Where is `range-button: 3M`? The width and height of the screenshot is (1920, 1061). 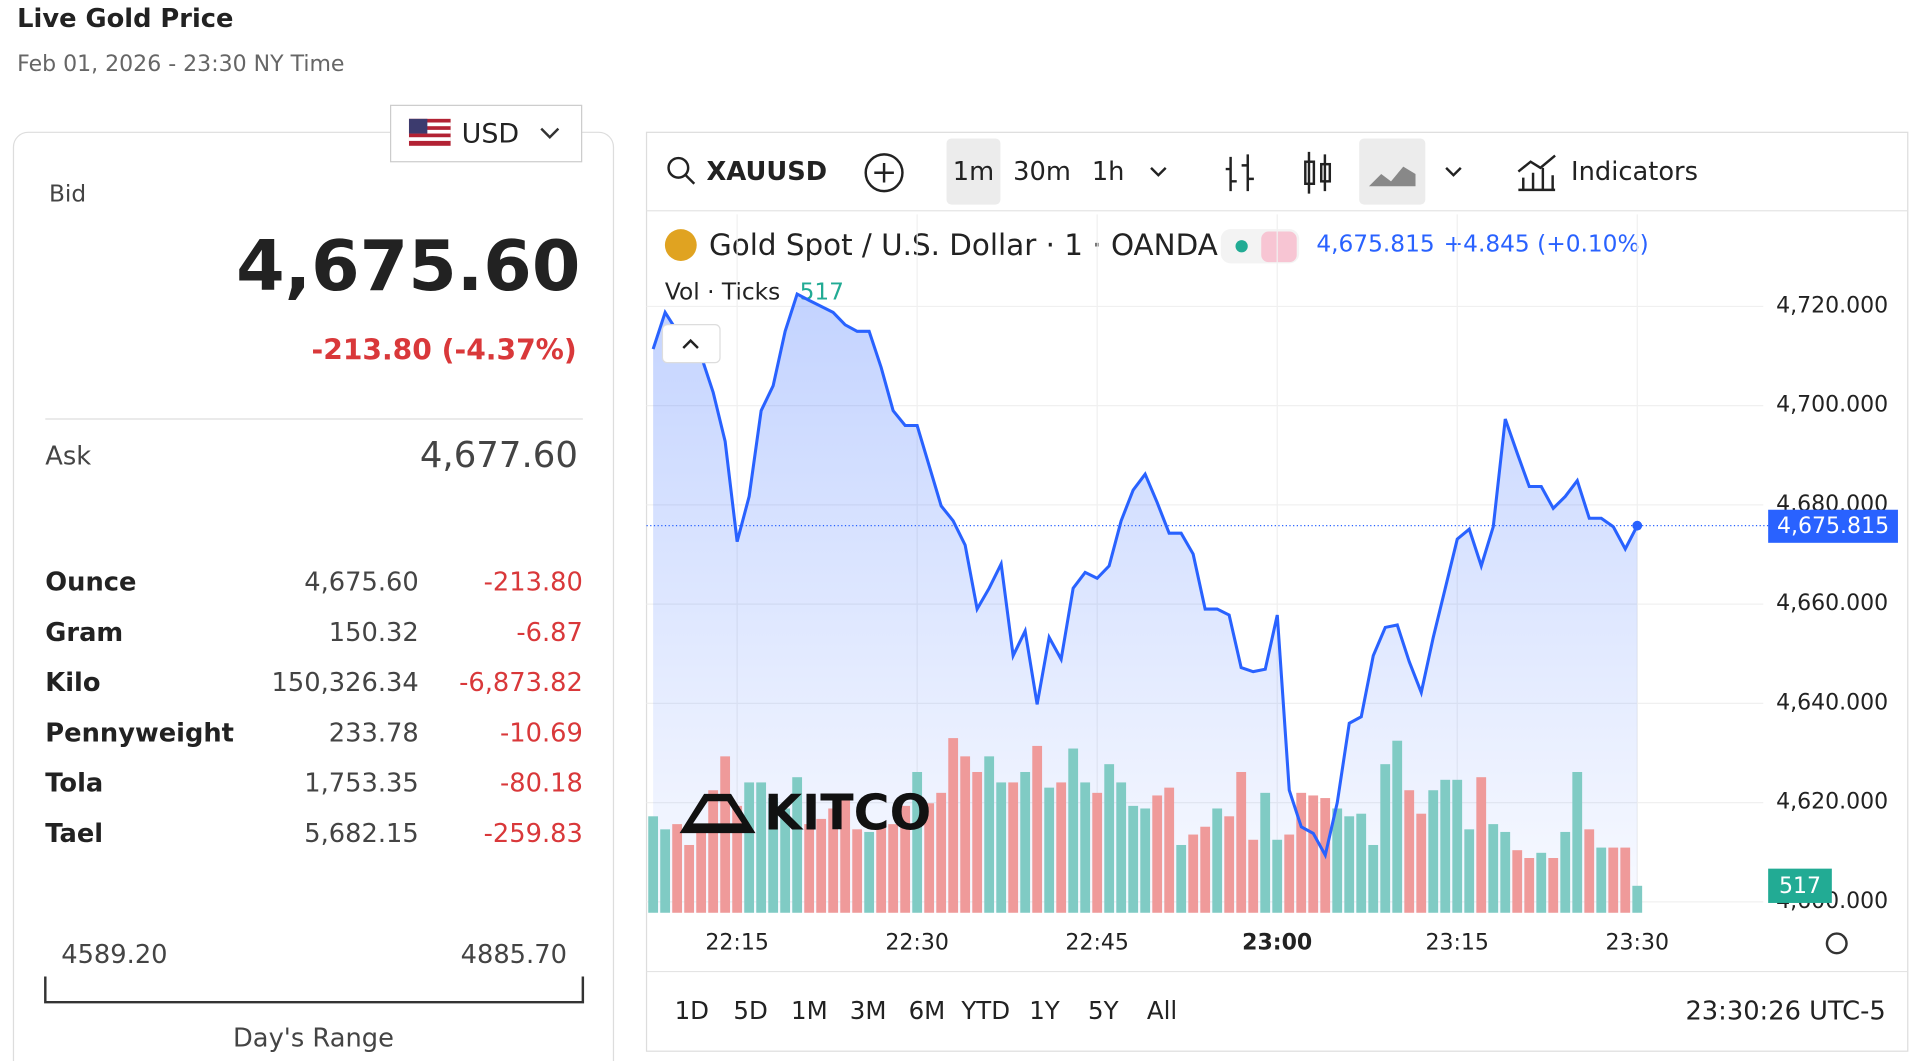
range-button: 3M is located at coordinates (868, 1010).